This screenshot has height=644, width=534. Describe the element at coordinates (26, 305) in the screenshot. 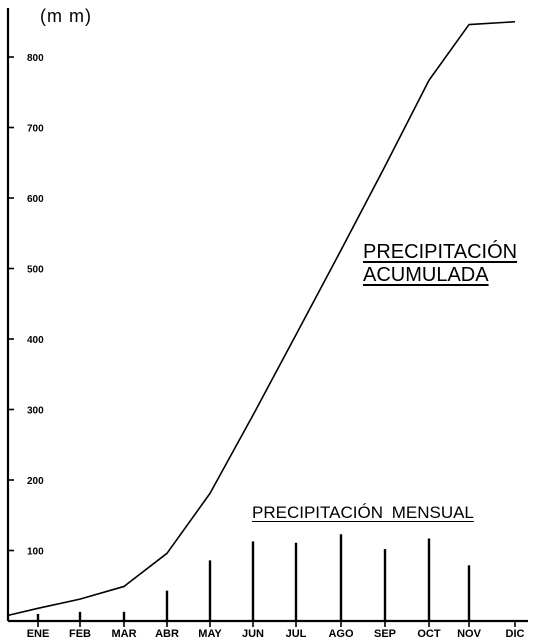

I see `y-axis-ticks: 100 200 300 400 500 600 700 800` at that location.